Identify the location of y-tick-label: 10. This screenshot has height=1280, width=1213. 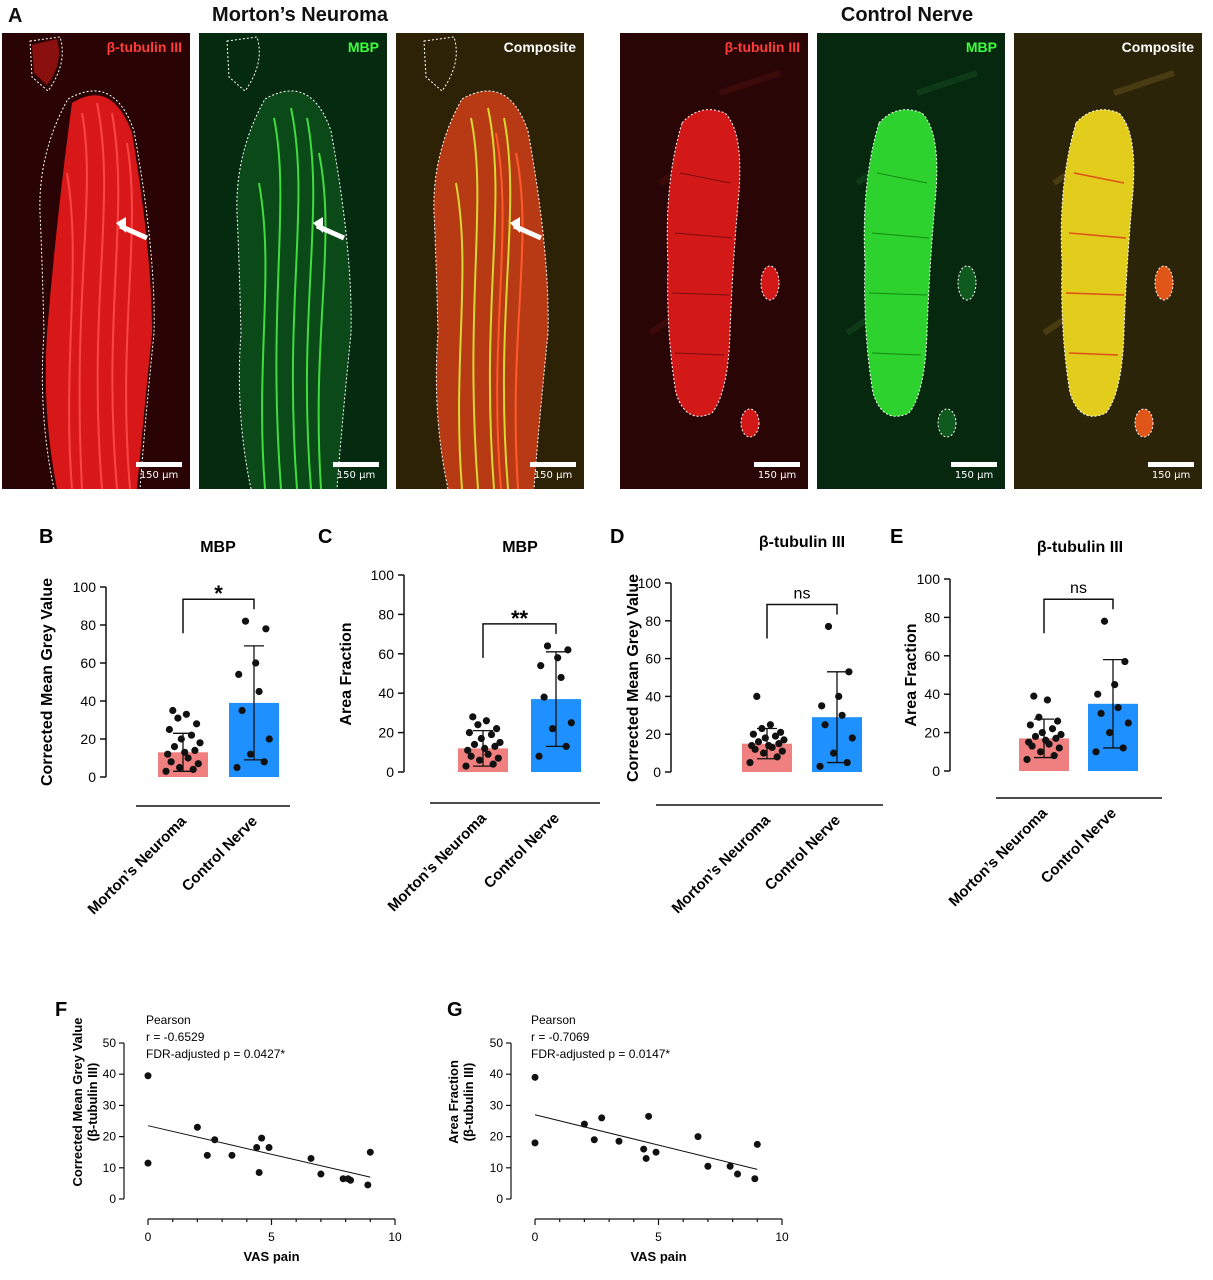
(497, 1168).